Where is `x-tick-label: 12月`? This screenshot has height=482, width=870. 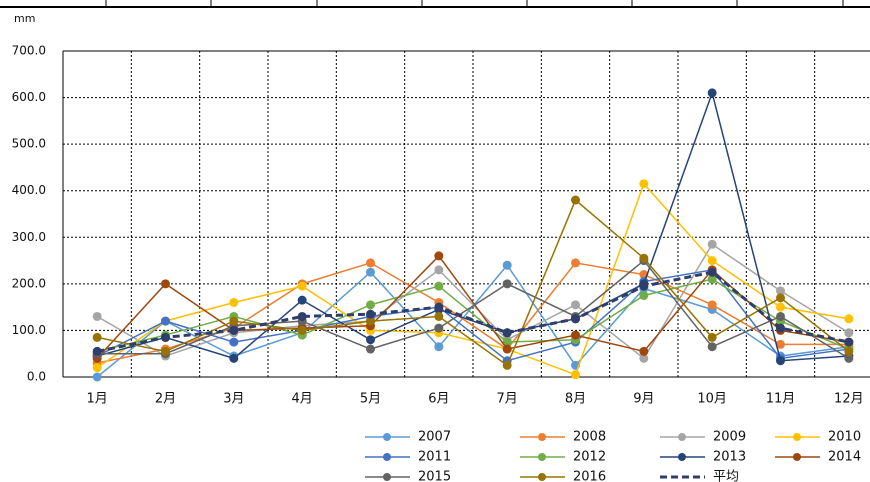 x-tick-label: 12月 is located at coordinates (849, 399).